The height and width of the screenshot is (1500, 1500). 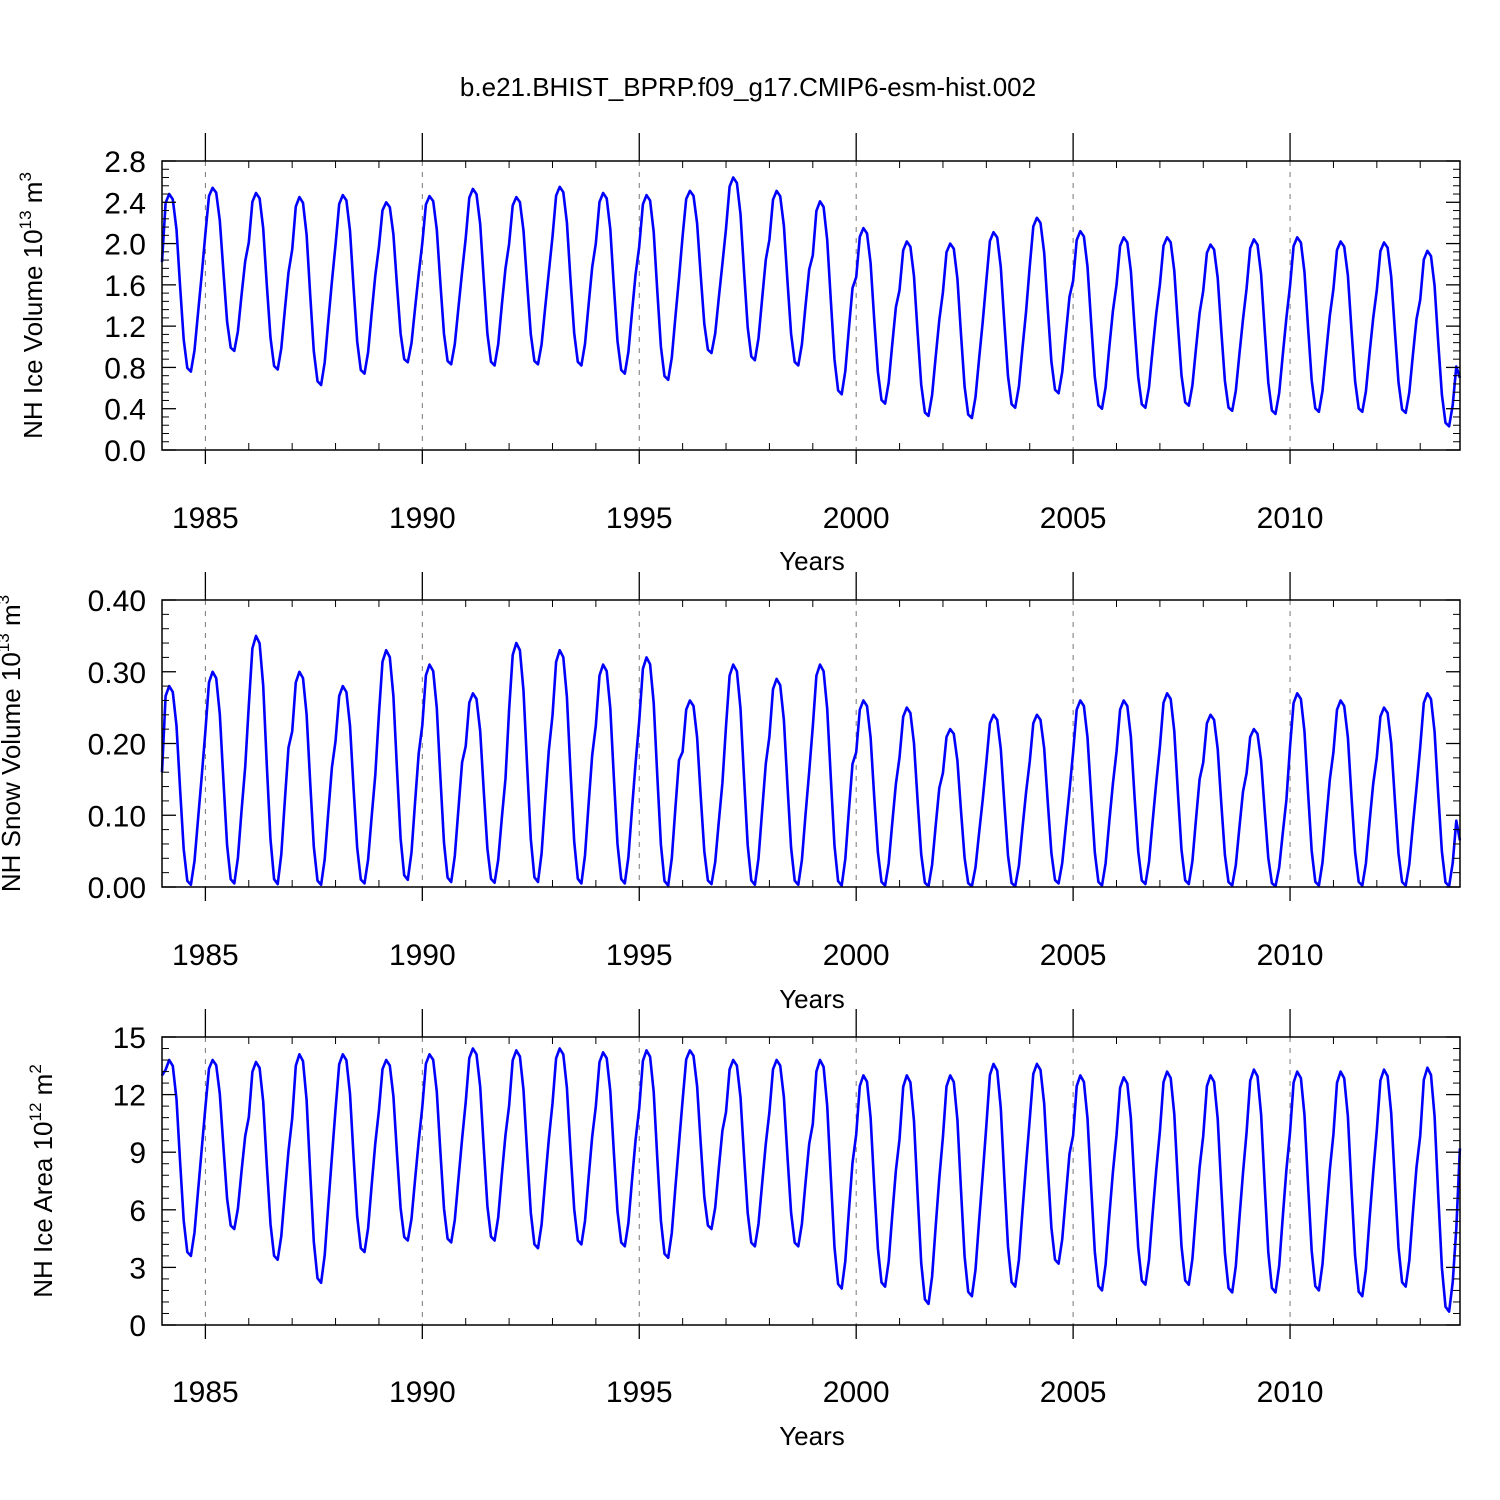 I want to click on y-axis-title: NH Ice Area 1012 m2, so click(x=42, y=1181).